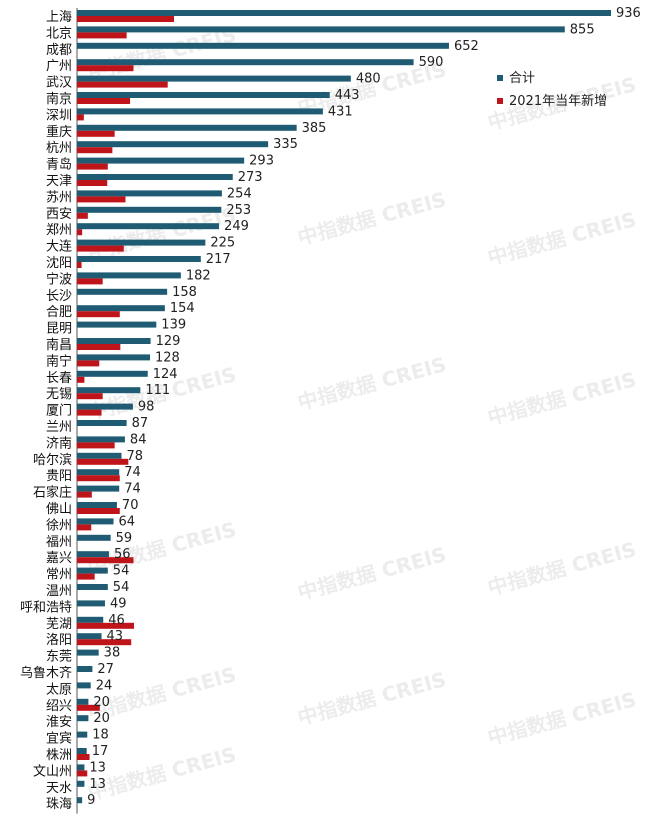  Describe the element at coordinates (59, 706) in the screenshot. I see `category-label: 绍兴` at that location.